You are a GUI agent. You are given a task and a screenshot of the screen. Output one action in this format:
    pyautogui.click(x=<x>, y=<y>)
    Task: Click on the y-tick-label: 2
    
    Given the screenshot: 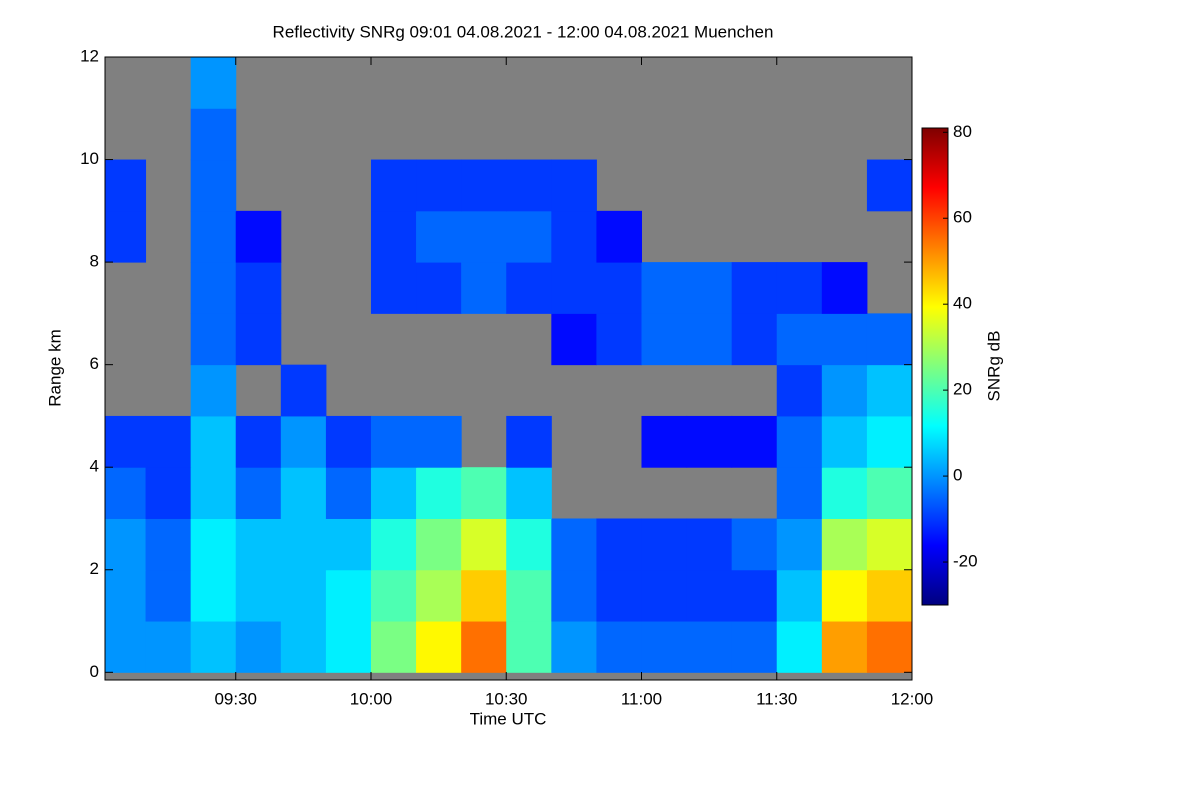 What is the action you would take?
    pyautogui.click(x=94, y=568)
    